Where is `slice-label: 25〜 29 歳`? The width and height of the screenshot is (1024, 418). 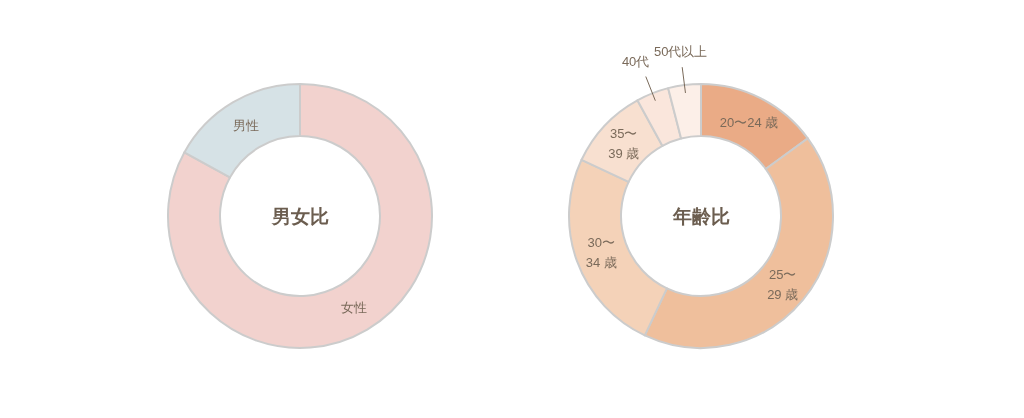
slice-label: 25〜 29 歳 is located at coordinates (783, 284).